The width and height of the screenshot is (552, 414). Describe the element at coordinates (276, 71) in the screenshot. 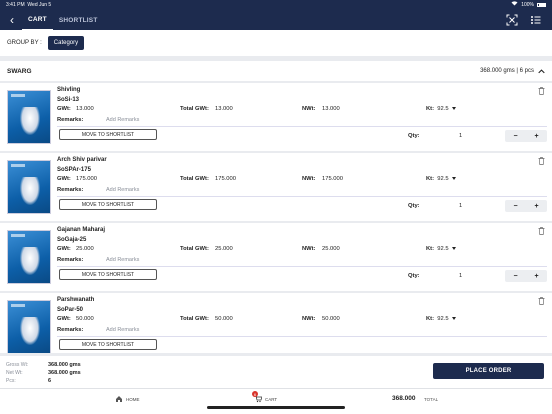

I see `category-section-header: SWARG 368.000 gms | 6 pcs` at that location.